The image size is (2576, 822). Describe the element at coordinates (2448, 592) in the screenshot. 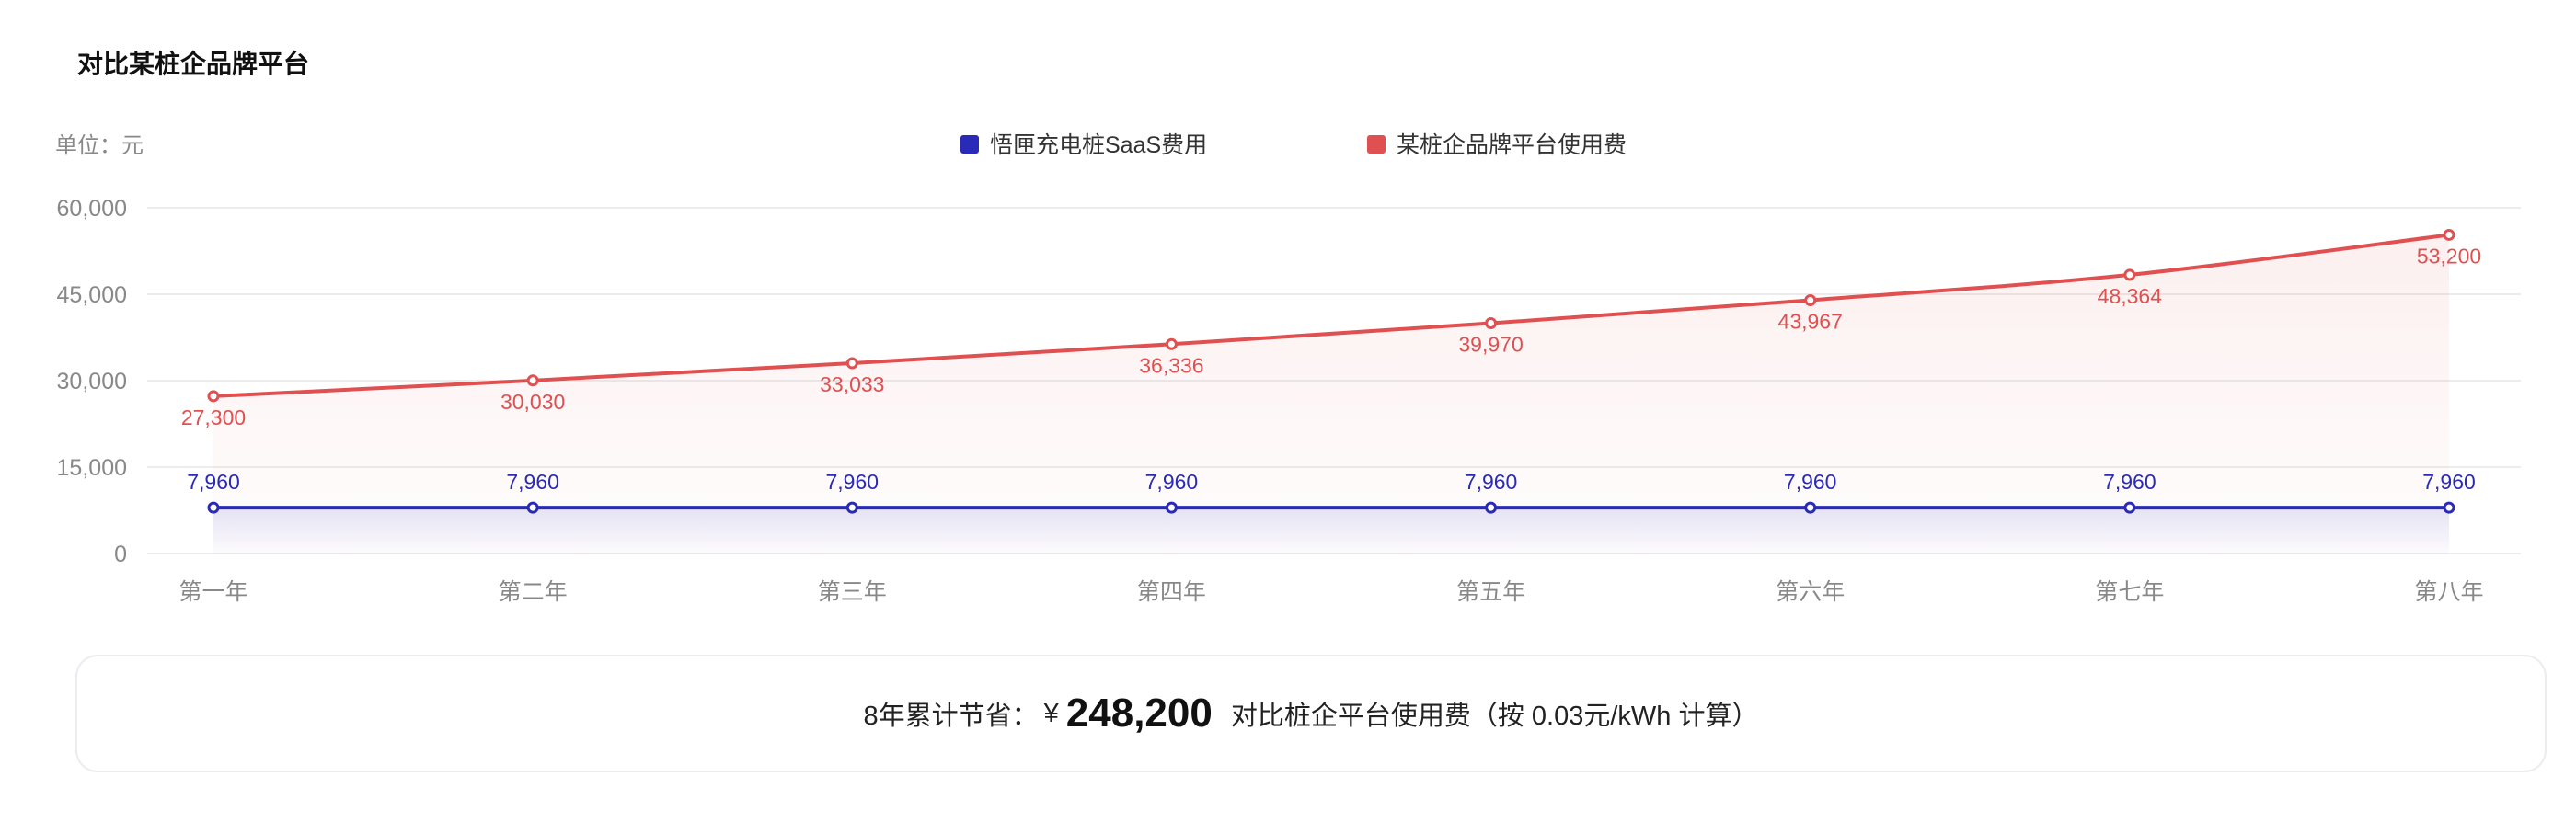

I see `x-tick-label: 第八年` at that location.